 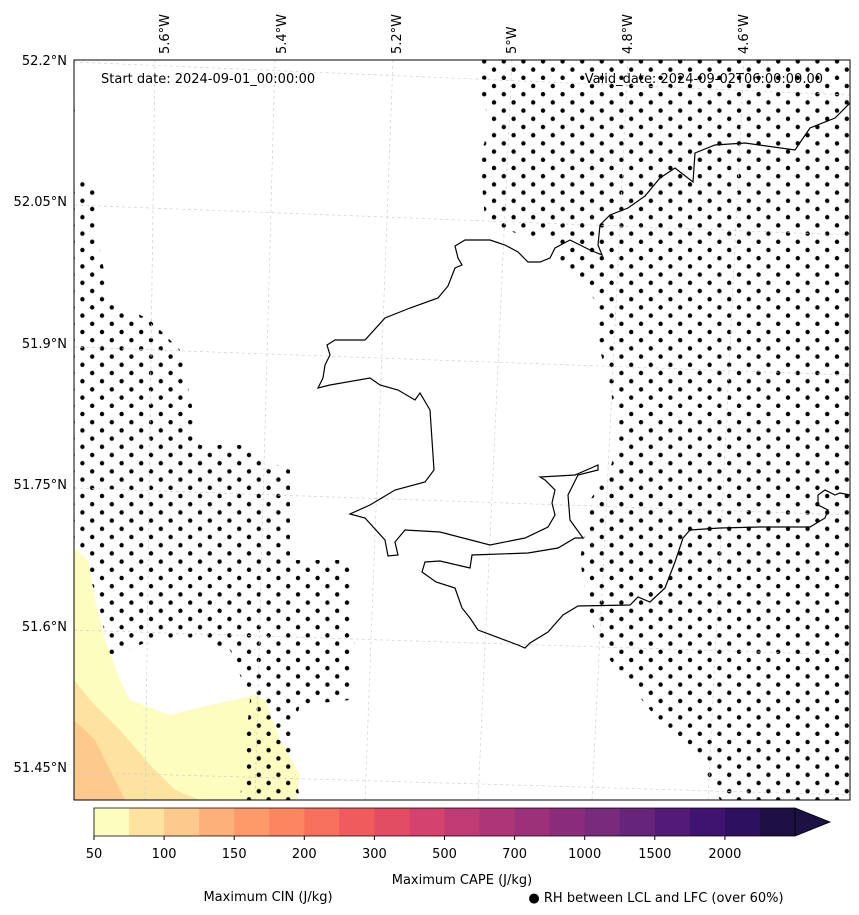 I want to click on lon-label: 5.4°W, so click(x=282, y=34).